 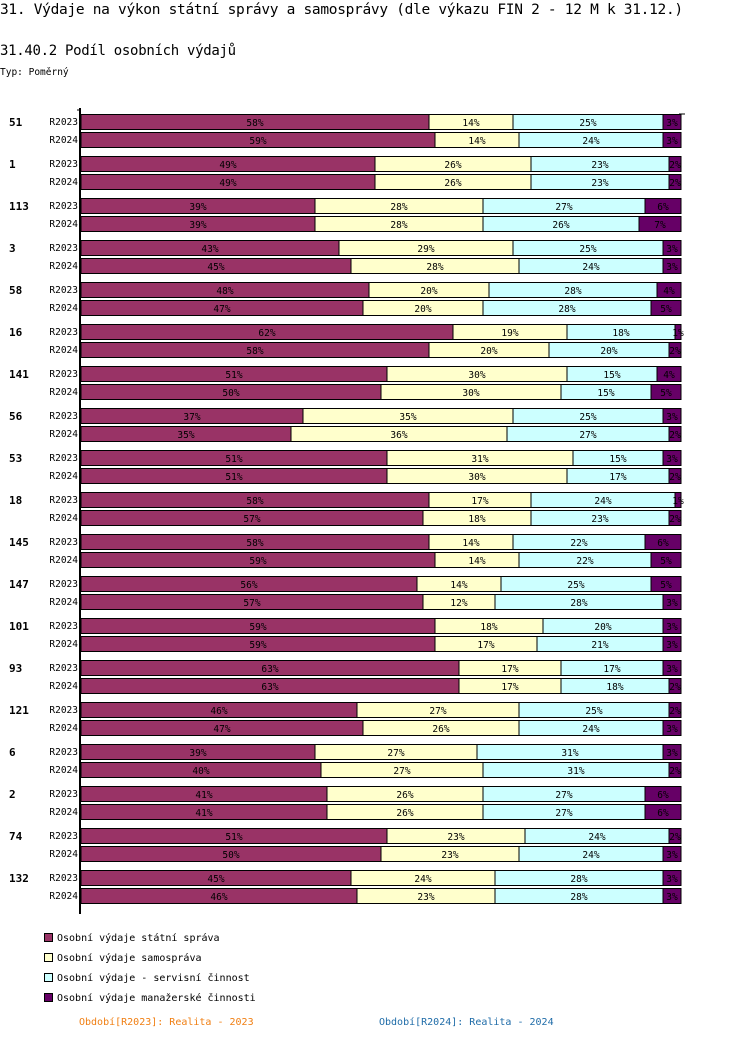 What do you see at coordinates (166, 1022) in the screenshot?
I see `period-r2023-label: Období[R2023]: Realita - 2023` at bounding box center [166, 1022].